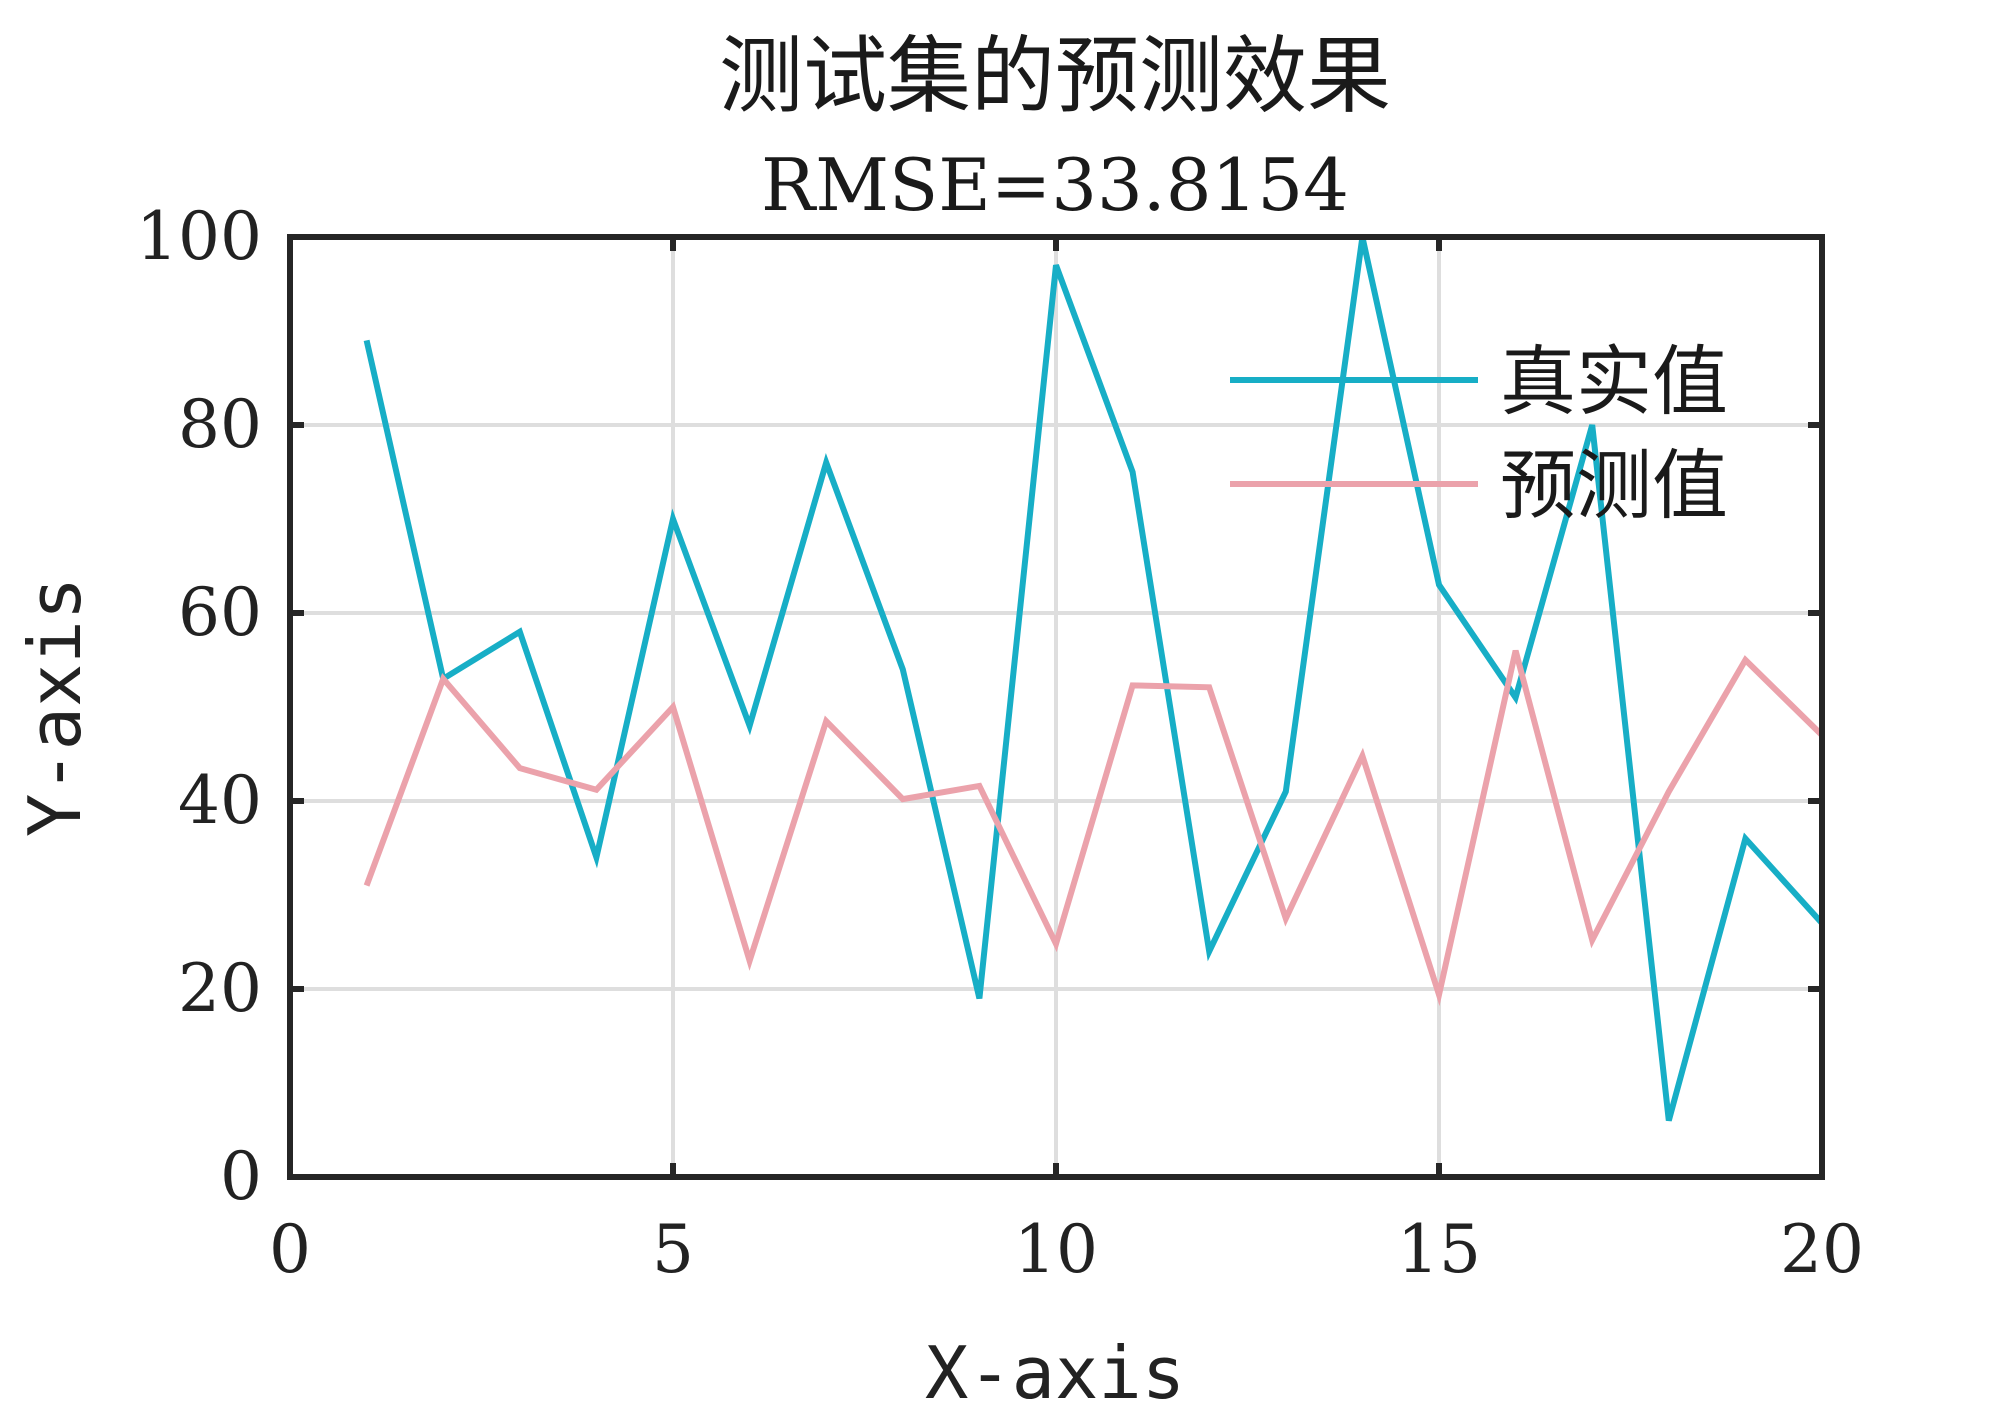 The image size is (2008, 1417). I want to click on x-tick-label: 10, so click(1056, 1249).